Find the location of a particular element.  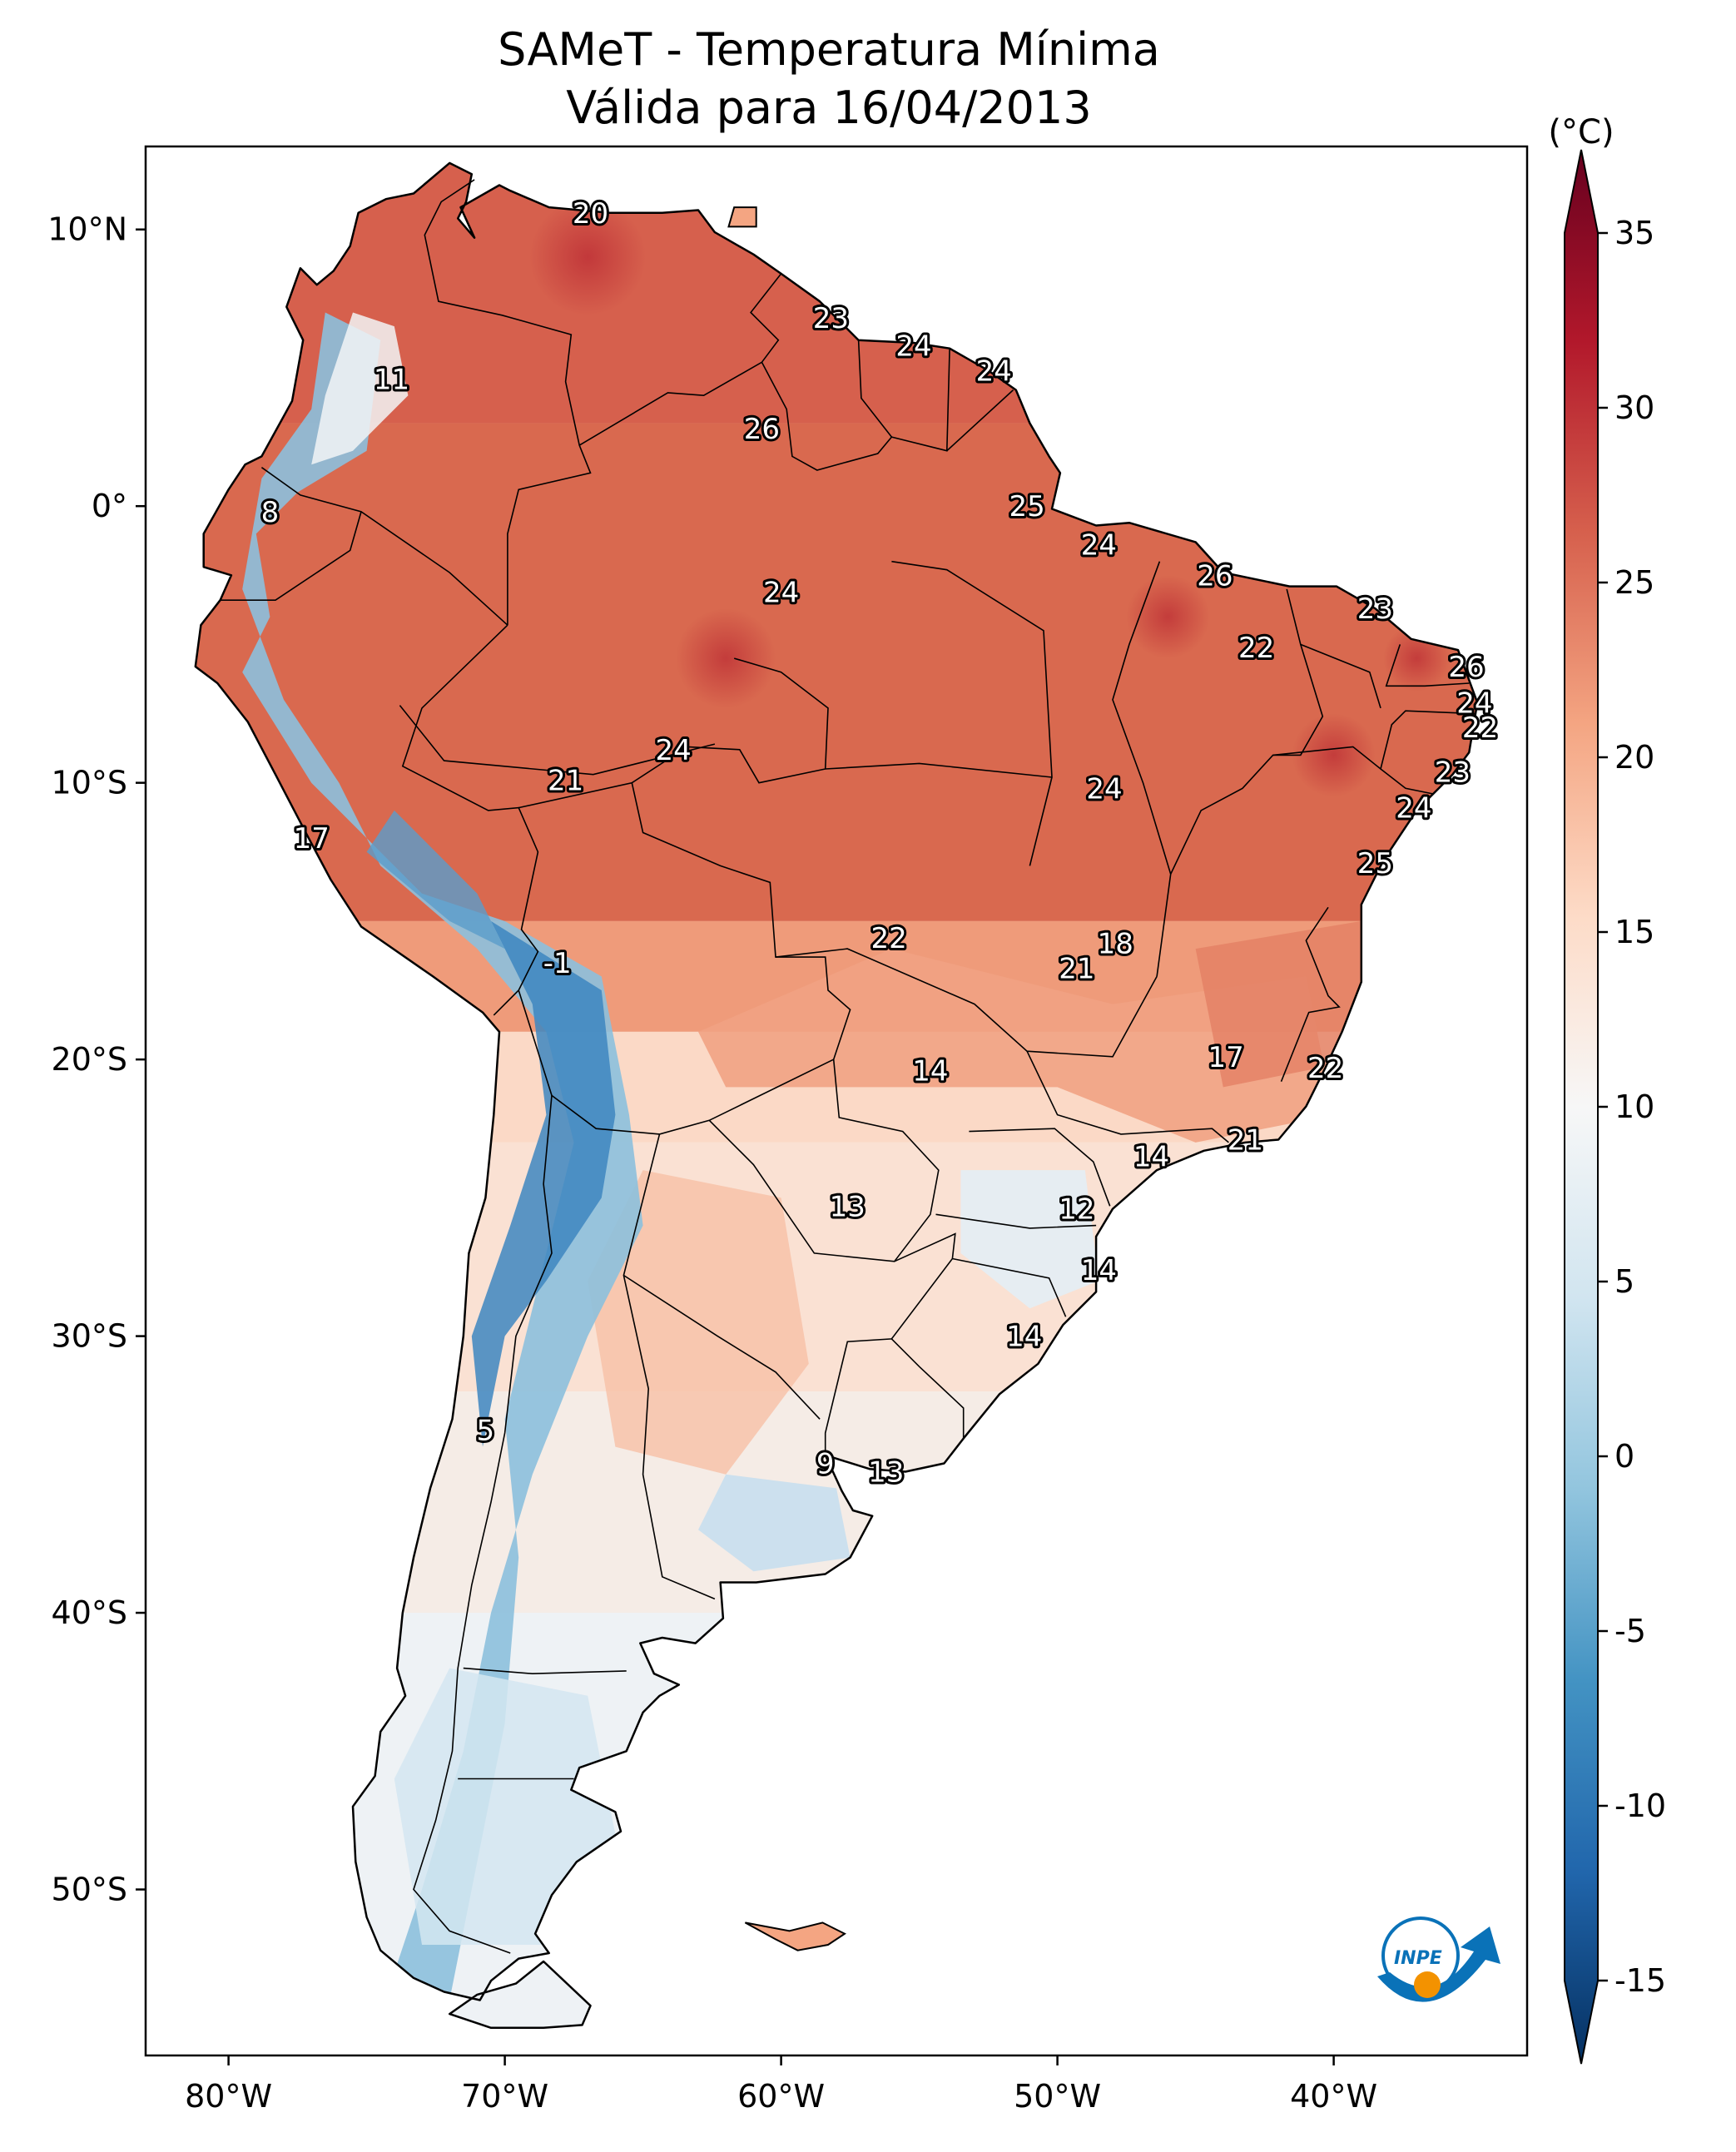

lat-tick-label: 20°S is located at coordinates (89, 1059).